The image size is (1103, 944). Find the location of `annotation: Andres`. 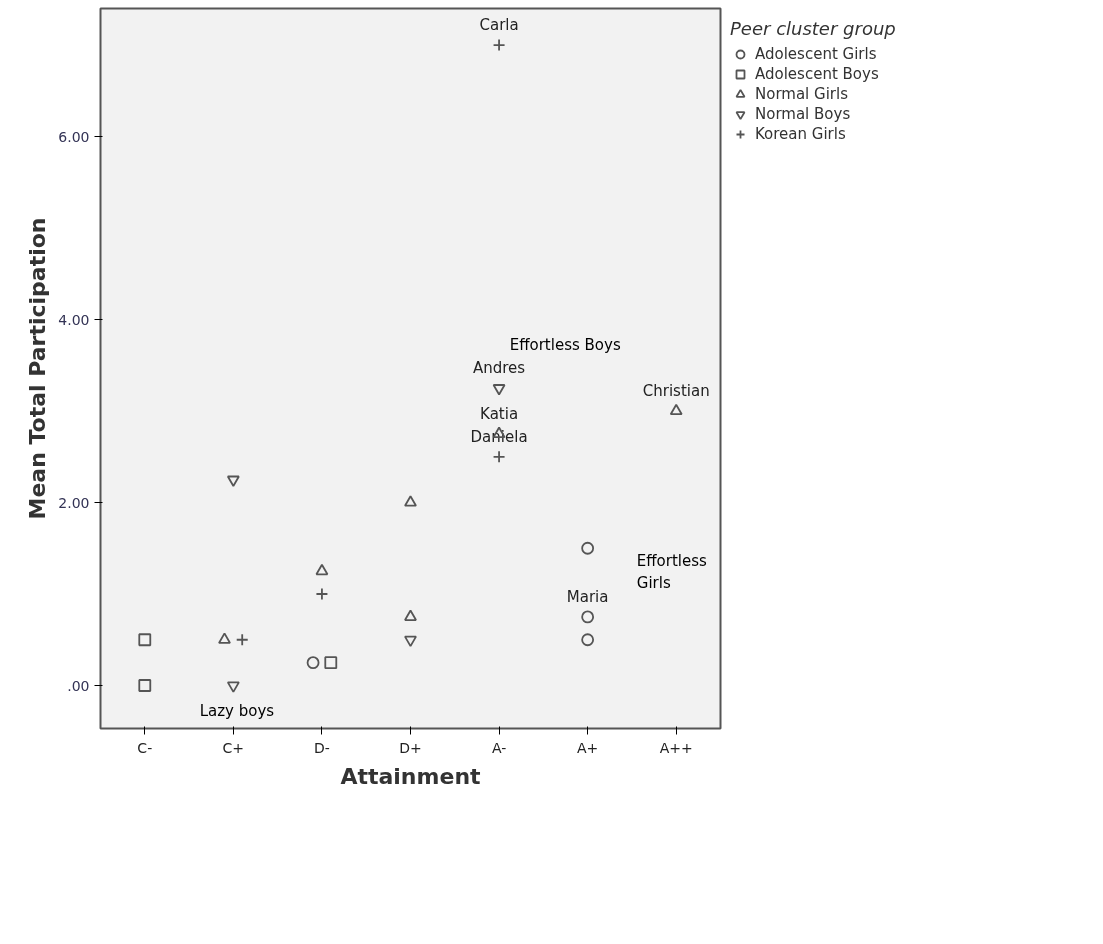

annotation: Andres is located at coordinates (499, 368).